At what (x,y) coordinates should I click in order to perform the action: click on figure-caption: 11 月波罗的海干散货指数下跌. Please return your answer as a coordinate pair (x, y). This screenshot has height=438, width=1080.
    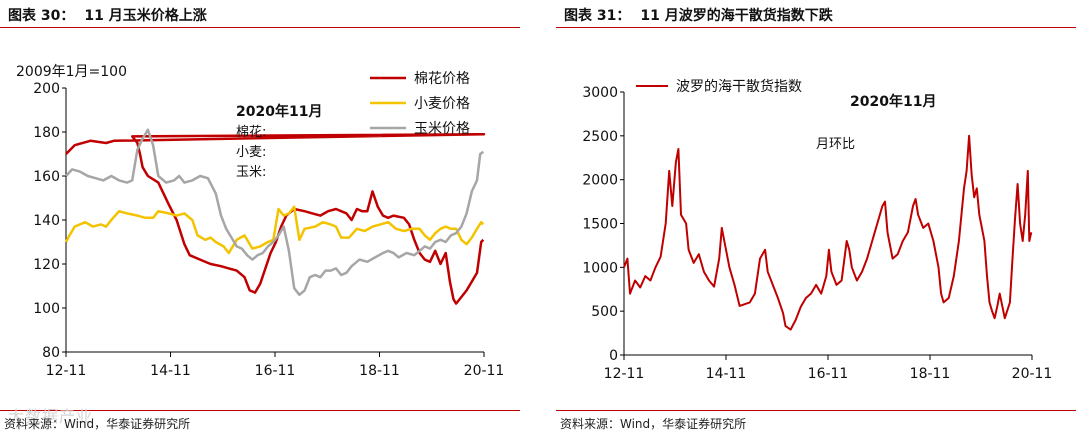
    Looking at the image, I should click on (736, 16).